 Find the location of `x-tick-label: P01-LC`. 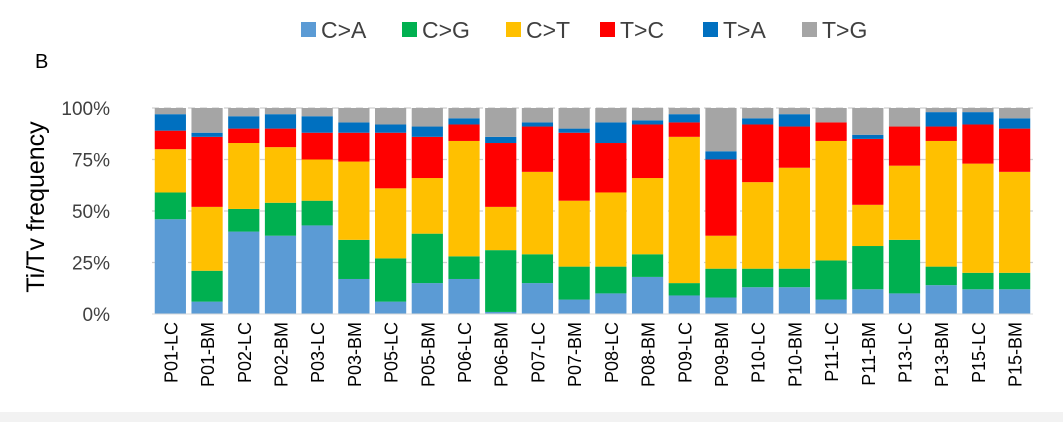

x-tick-label: P01-LC is located at coordinates (171, 352).